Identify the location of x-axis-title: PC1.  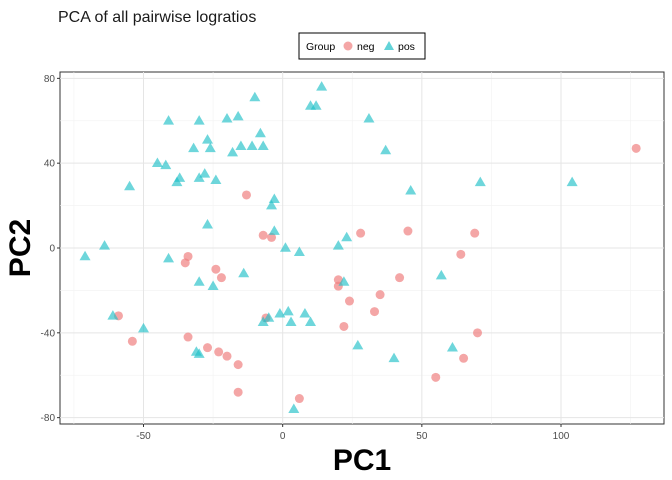
(362, 460).